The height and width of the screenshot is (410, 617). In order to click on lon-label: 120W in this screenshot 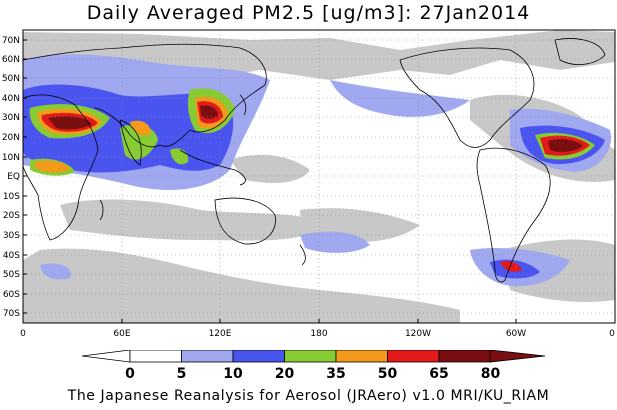, I will do `click(418, 334)`.